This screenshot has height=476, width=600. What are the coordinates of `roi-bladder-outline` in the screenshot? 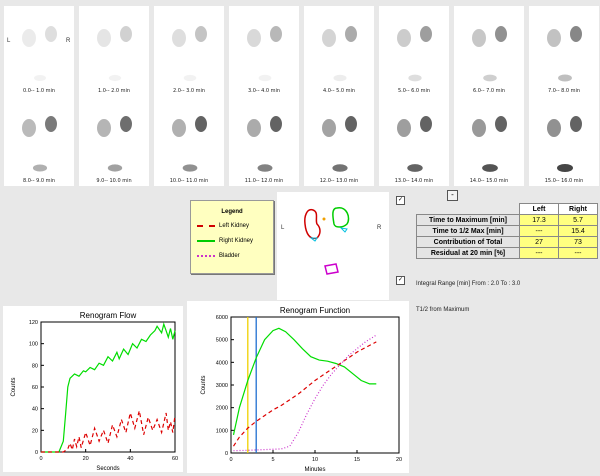 It's located at (331, 269).